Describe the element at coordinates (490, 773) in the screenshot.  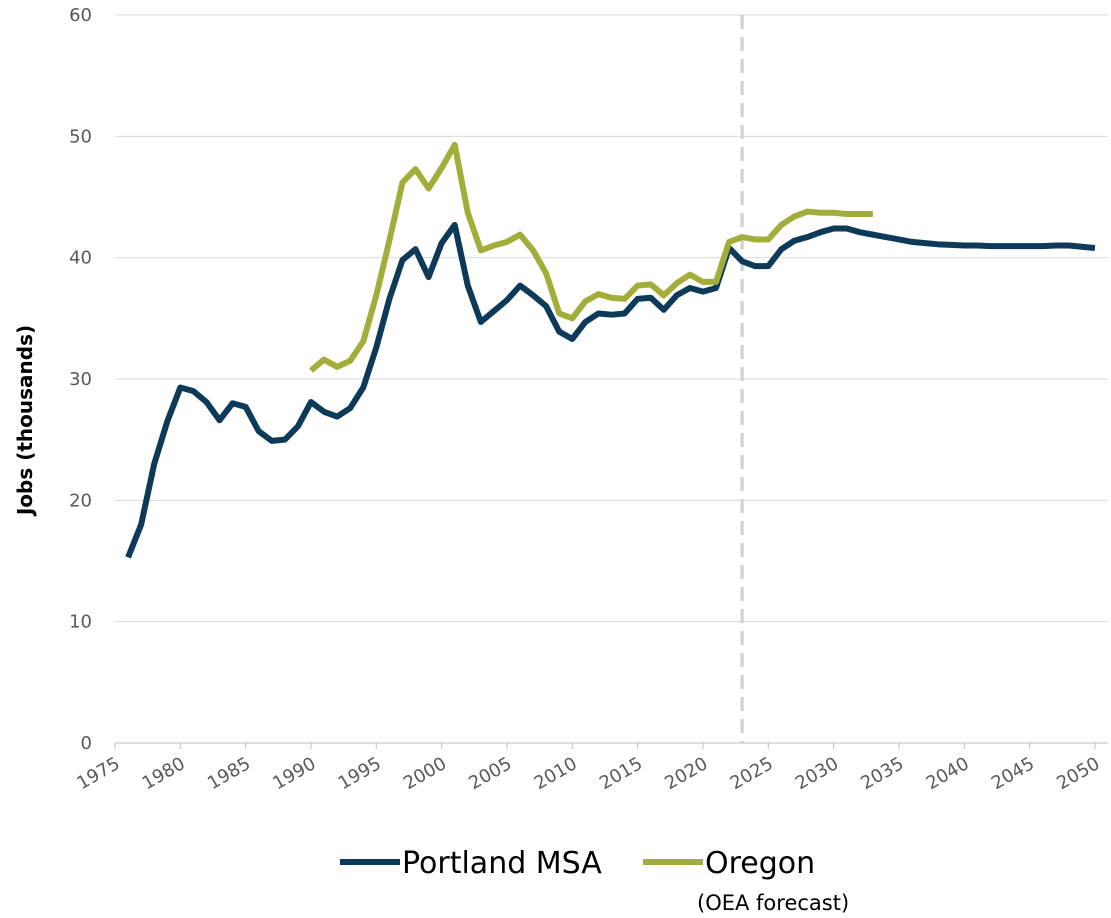
I see `x-tick-label: 2005` at that location.